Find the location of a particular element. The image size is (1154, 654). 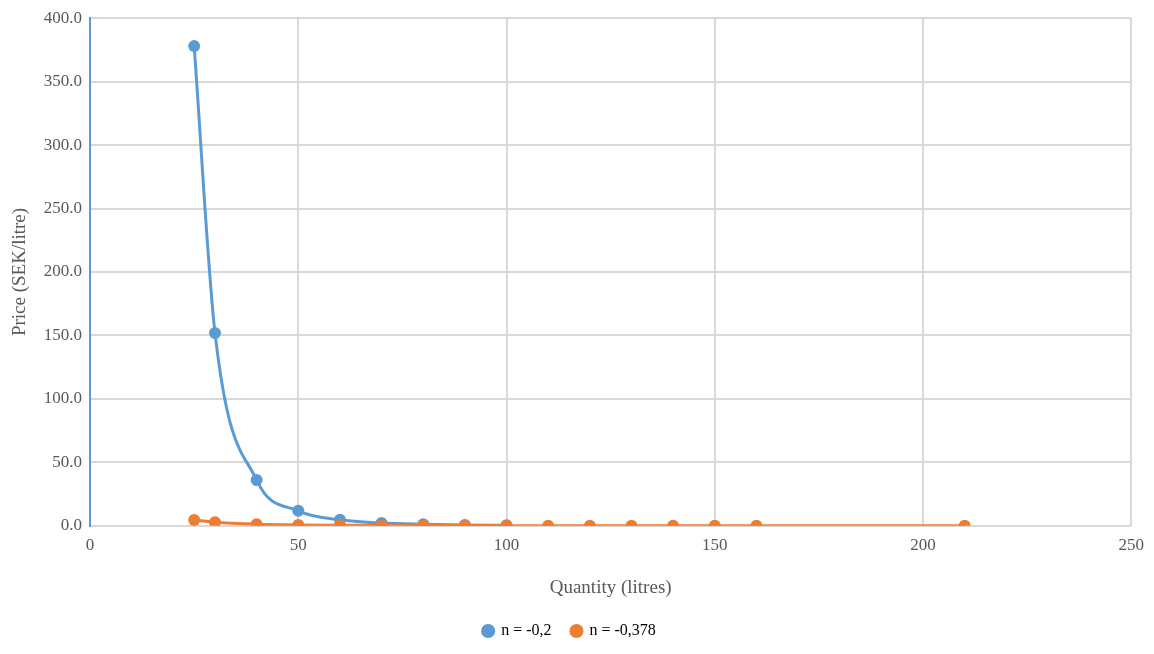

x-tick-label: 0 is located at coordinates (90, 545).